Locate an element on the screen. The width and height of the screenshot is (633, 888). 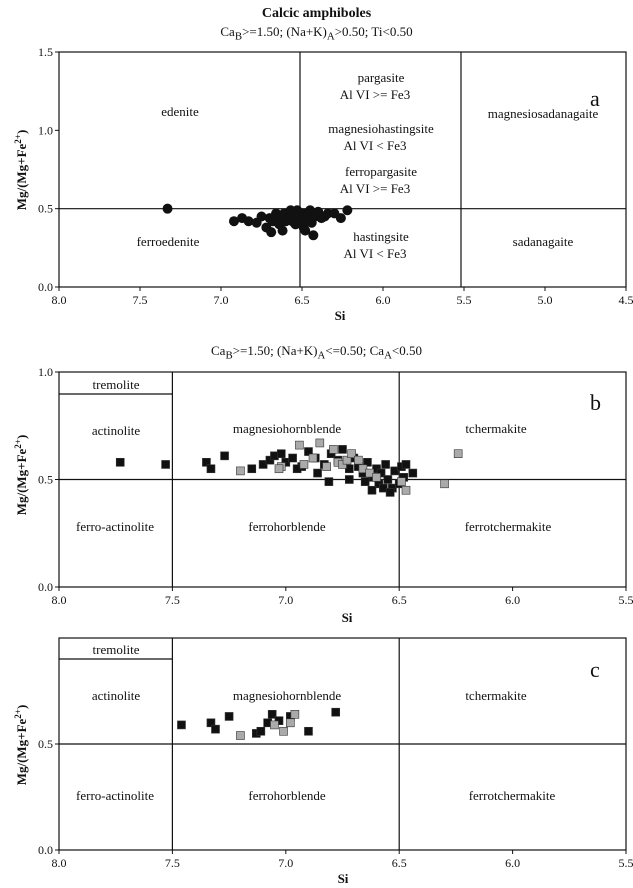
field-ferrohorblende-c: ferrohorblende is located at coordinates (286, 795).